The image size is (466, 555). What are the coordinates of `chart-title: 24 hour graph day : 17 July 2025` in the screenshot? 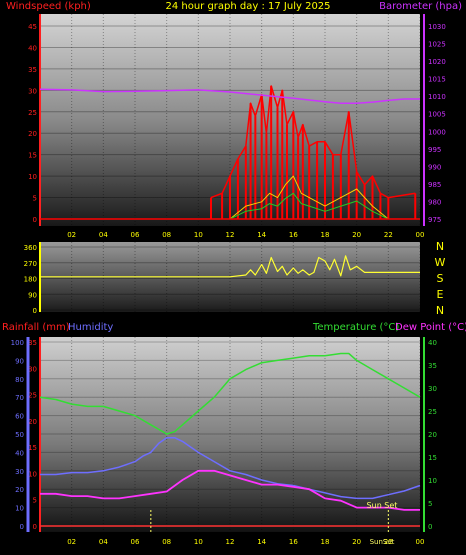 It's located at (247, 6).